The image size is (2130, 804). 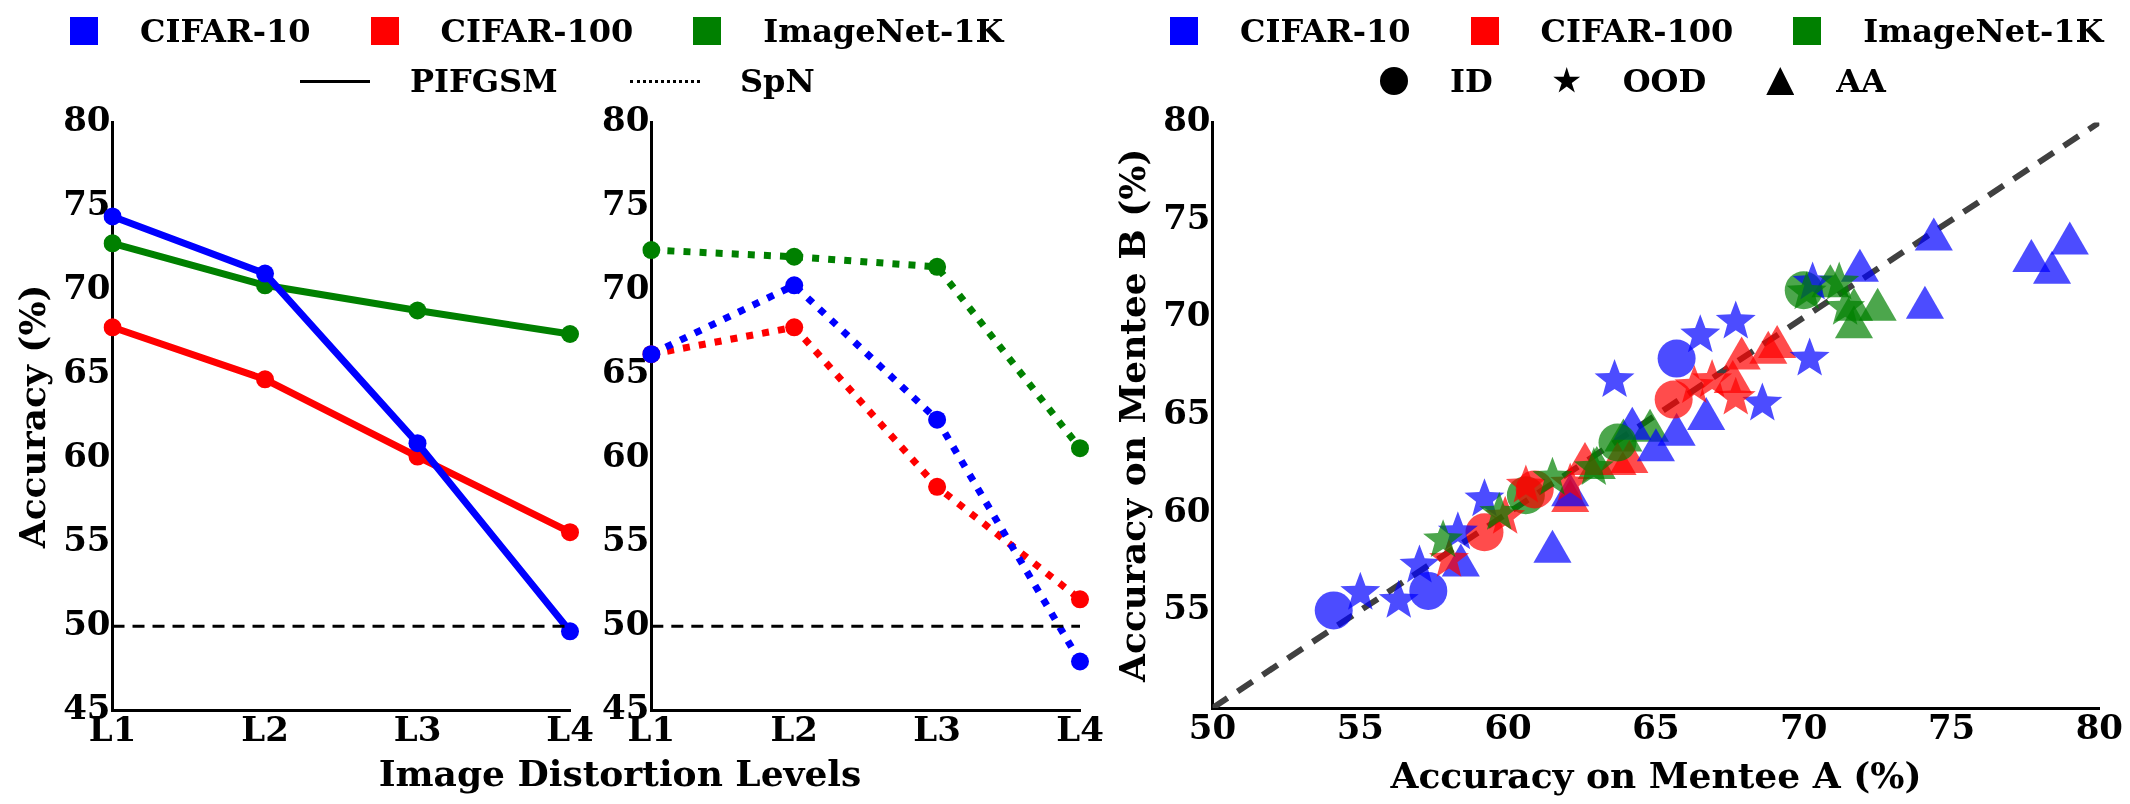 I want to click on x-tick-label: 80, so click(x=2099, y=727).